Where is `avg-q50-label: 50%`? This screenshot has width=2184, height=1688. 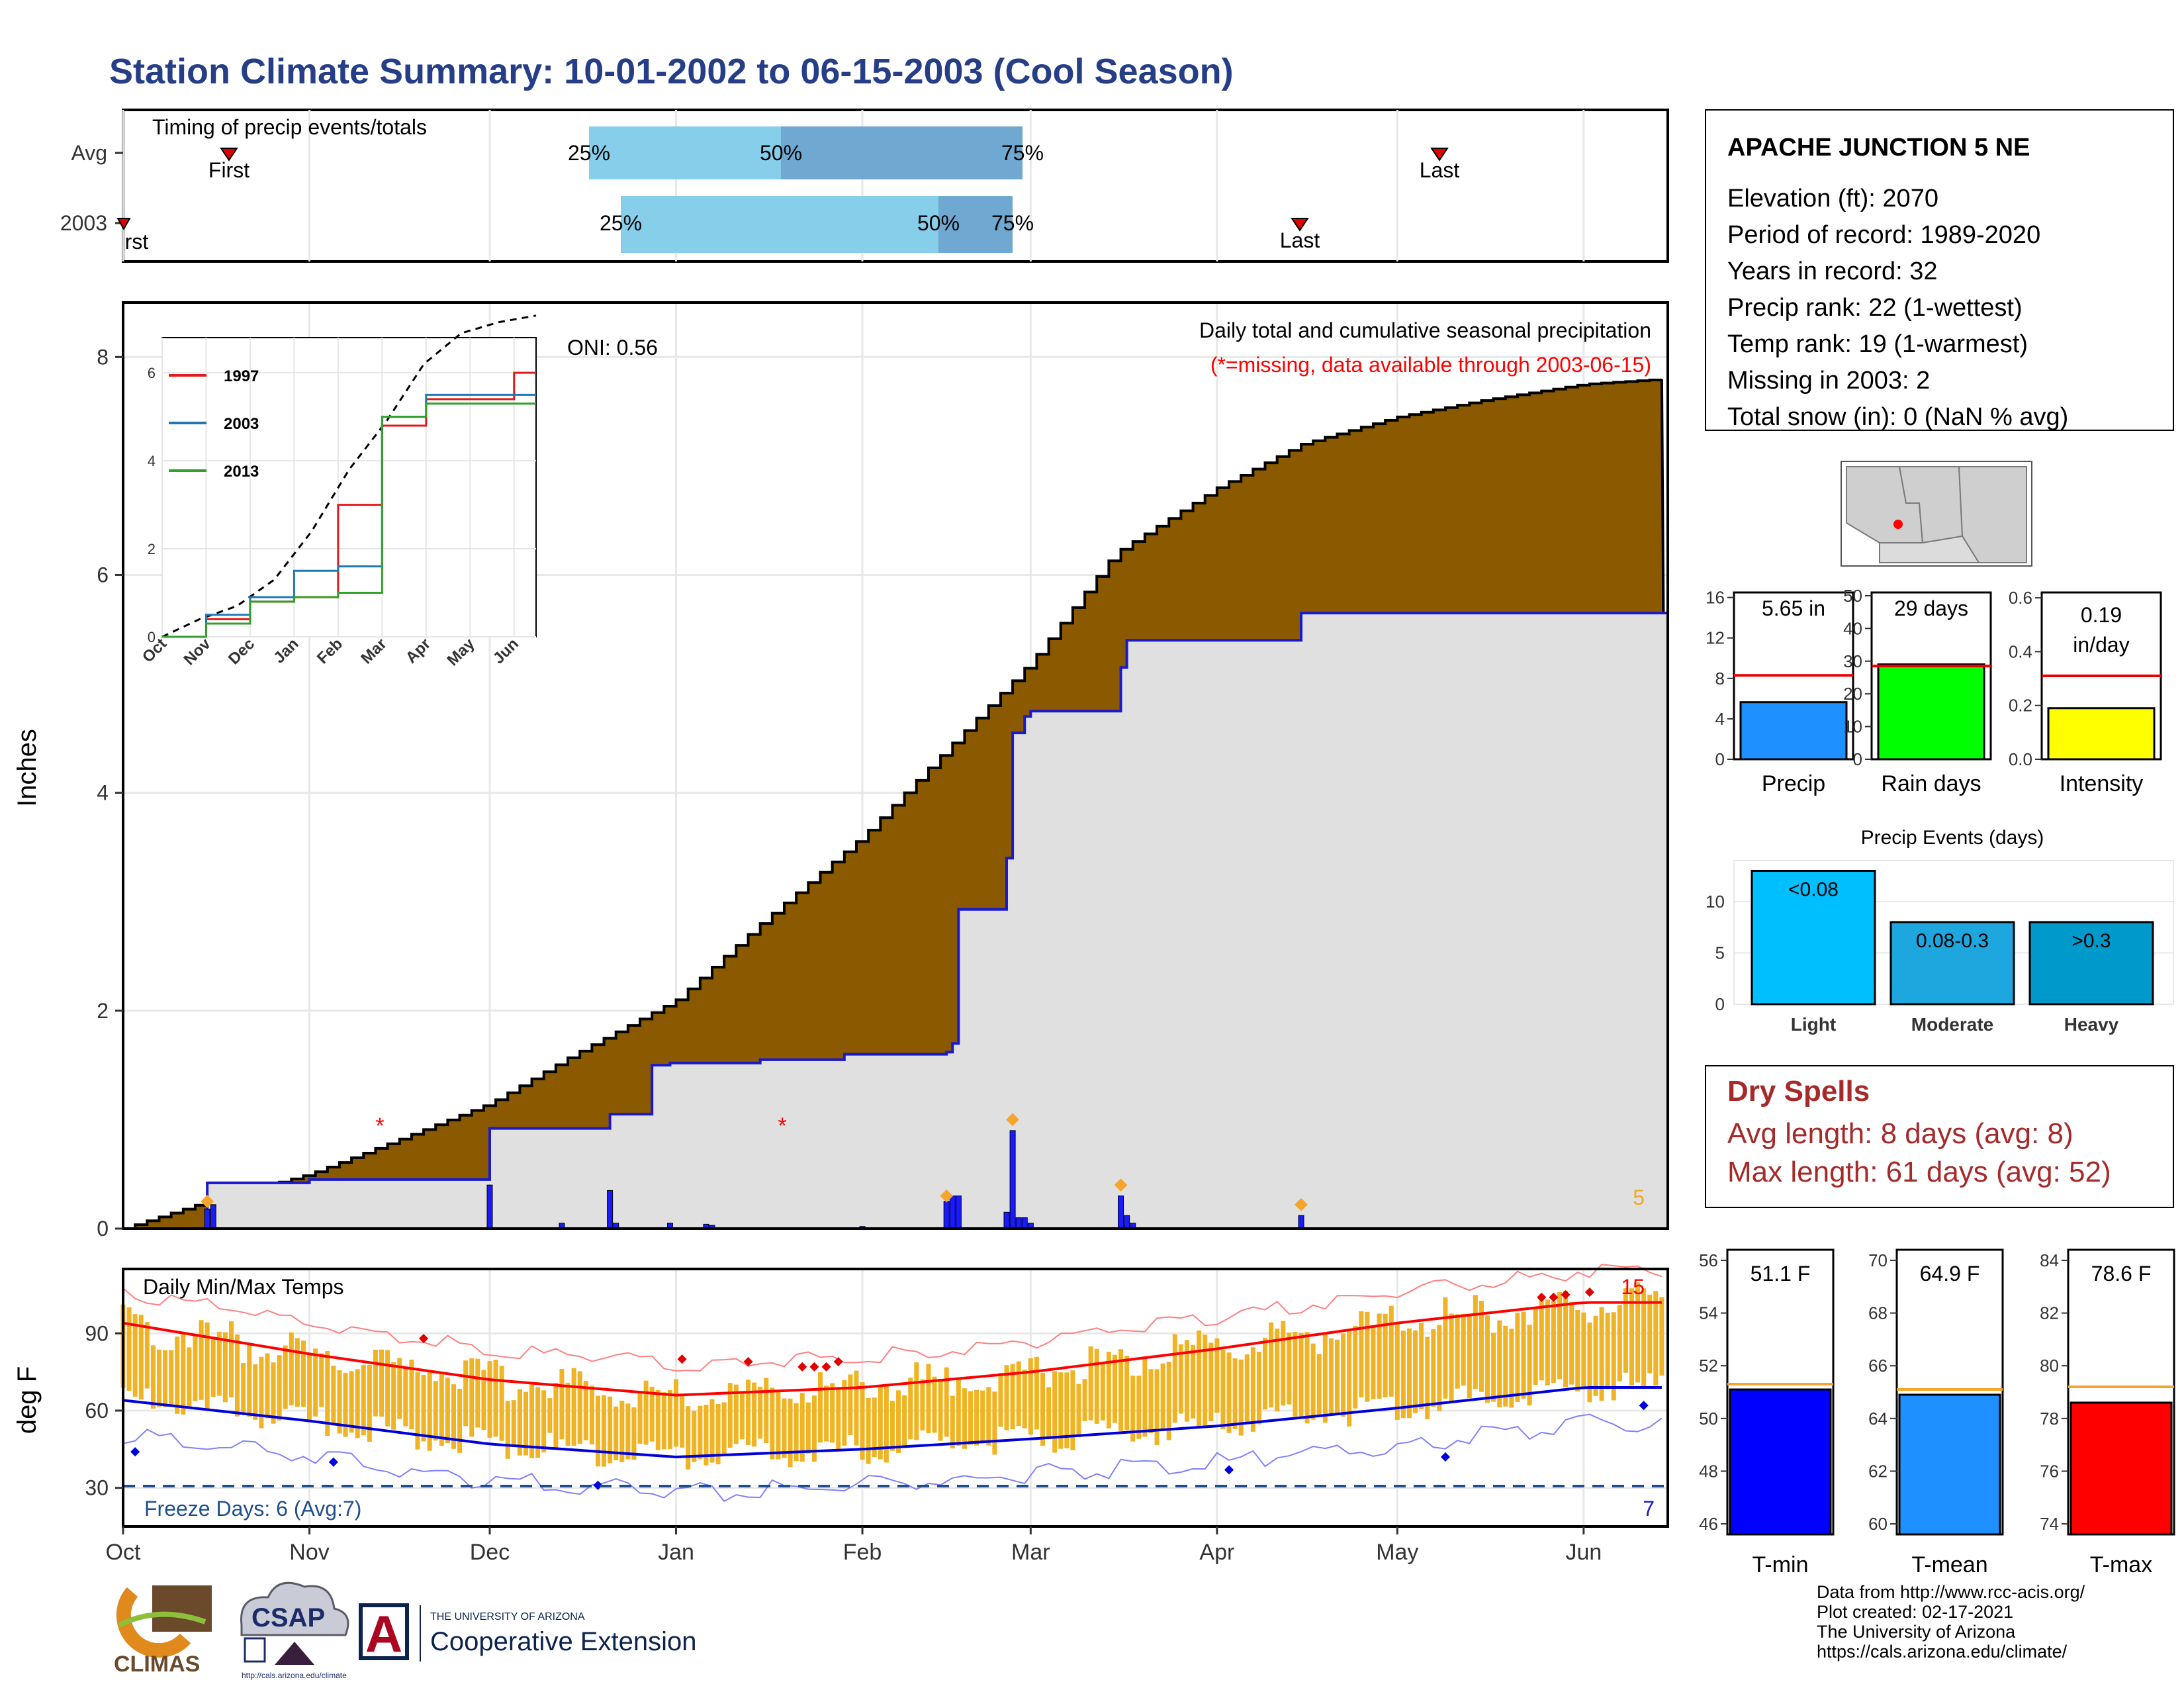
avg-q50-label: 50% is located at coordinates (781, 153).